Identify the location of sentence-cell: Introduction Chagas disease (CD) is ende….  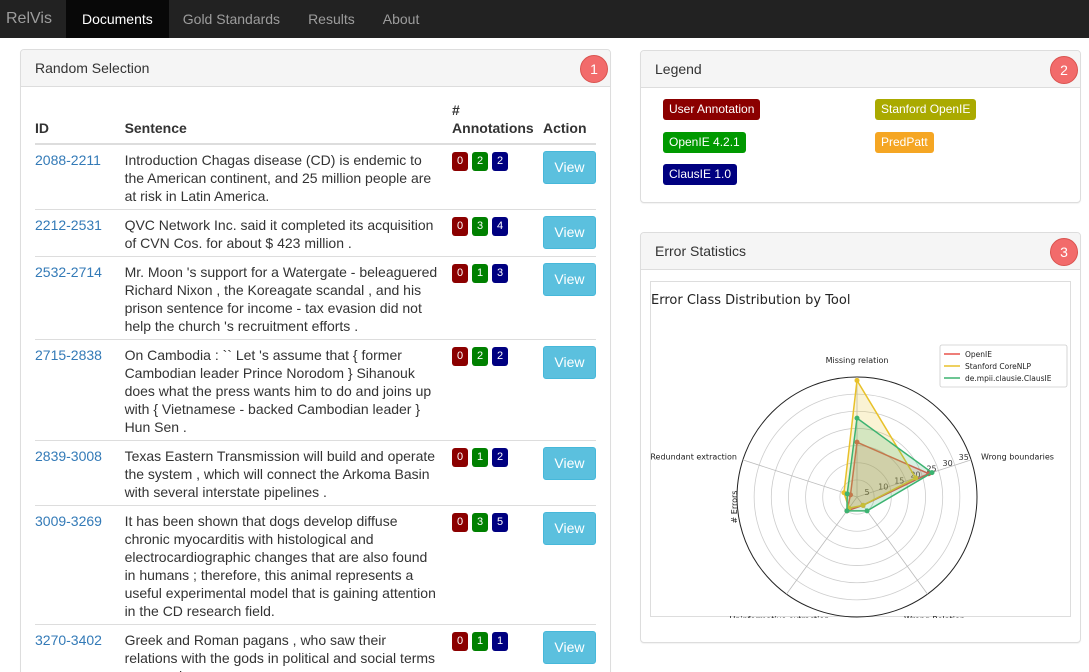
(288, 176).